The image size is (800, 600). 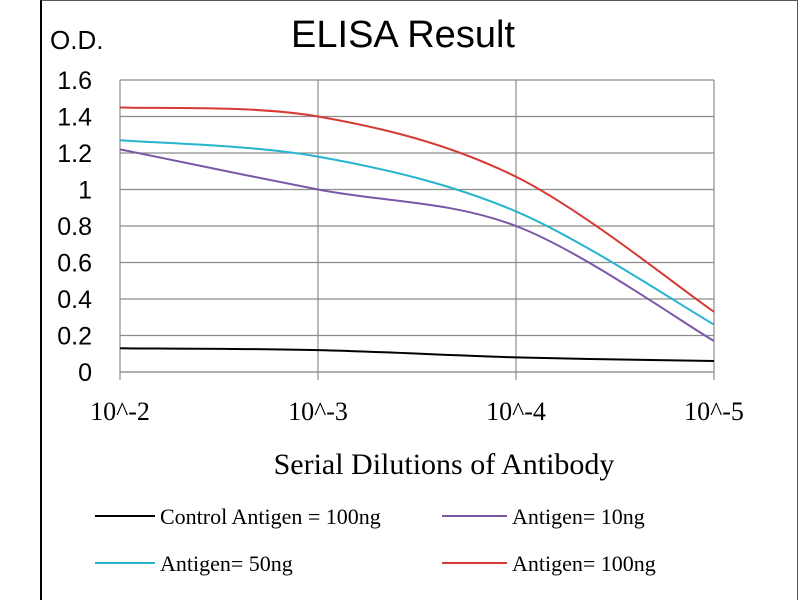 I want to click on y-tick-label: 0.2, so click(x=74, y=337).